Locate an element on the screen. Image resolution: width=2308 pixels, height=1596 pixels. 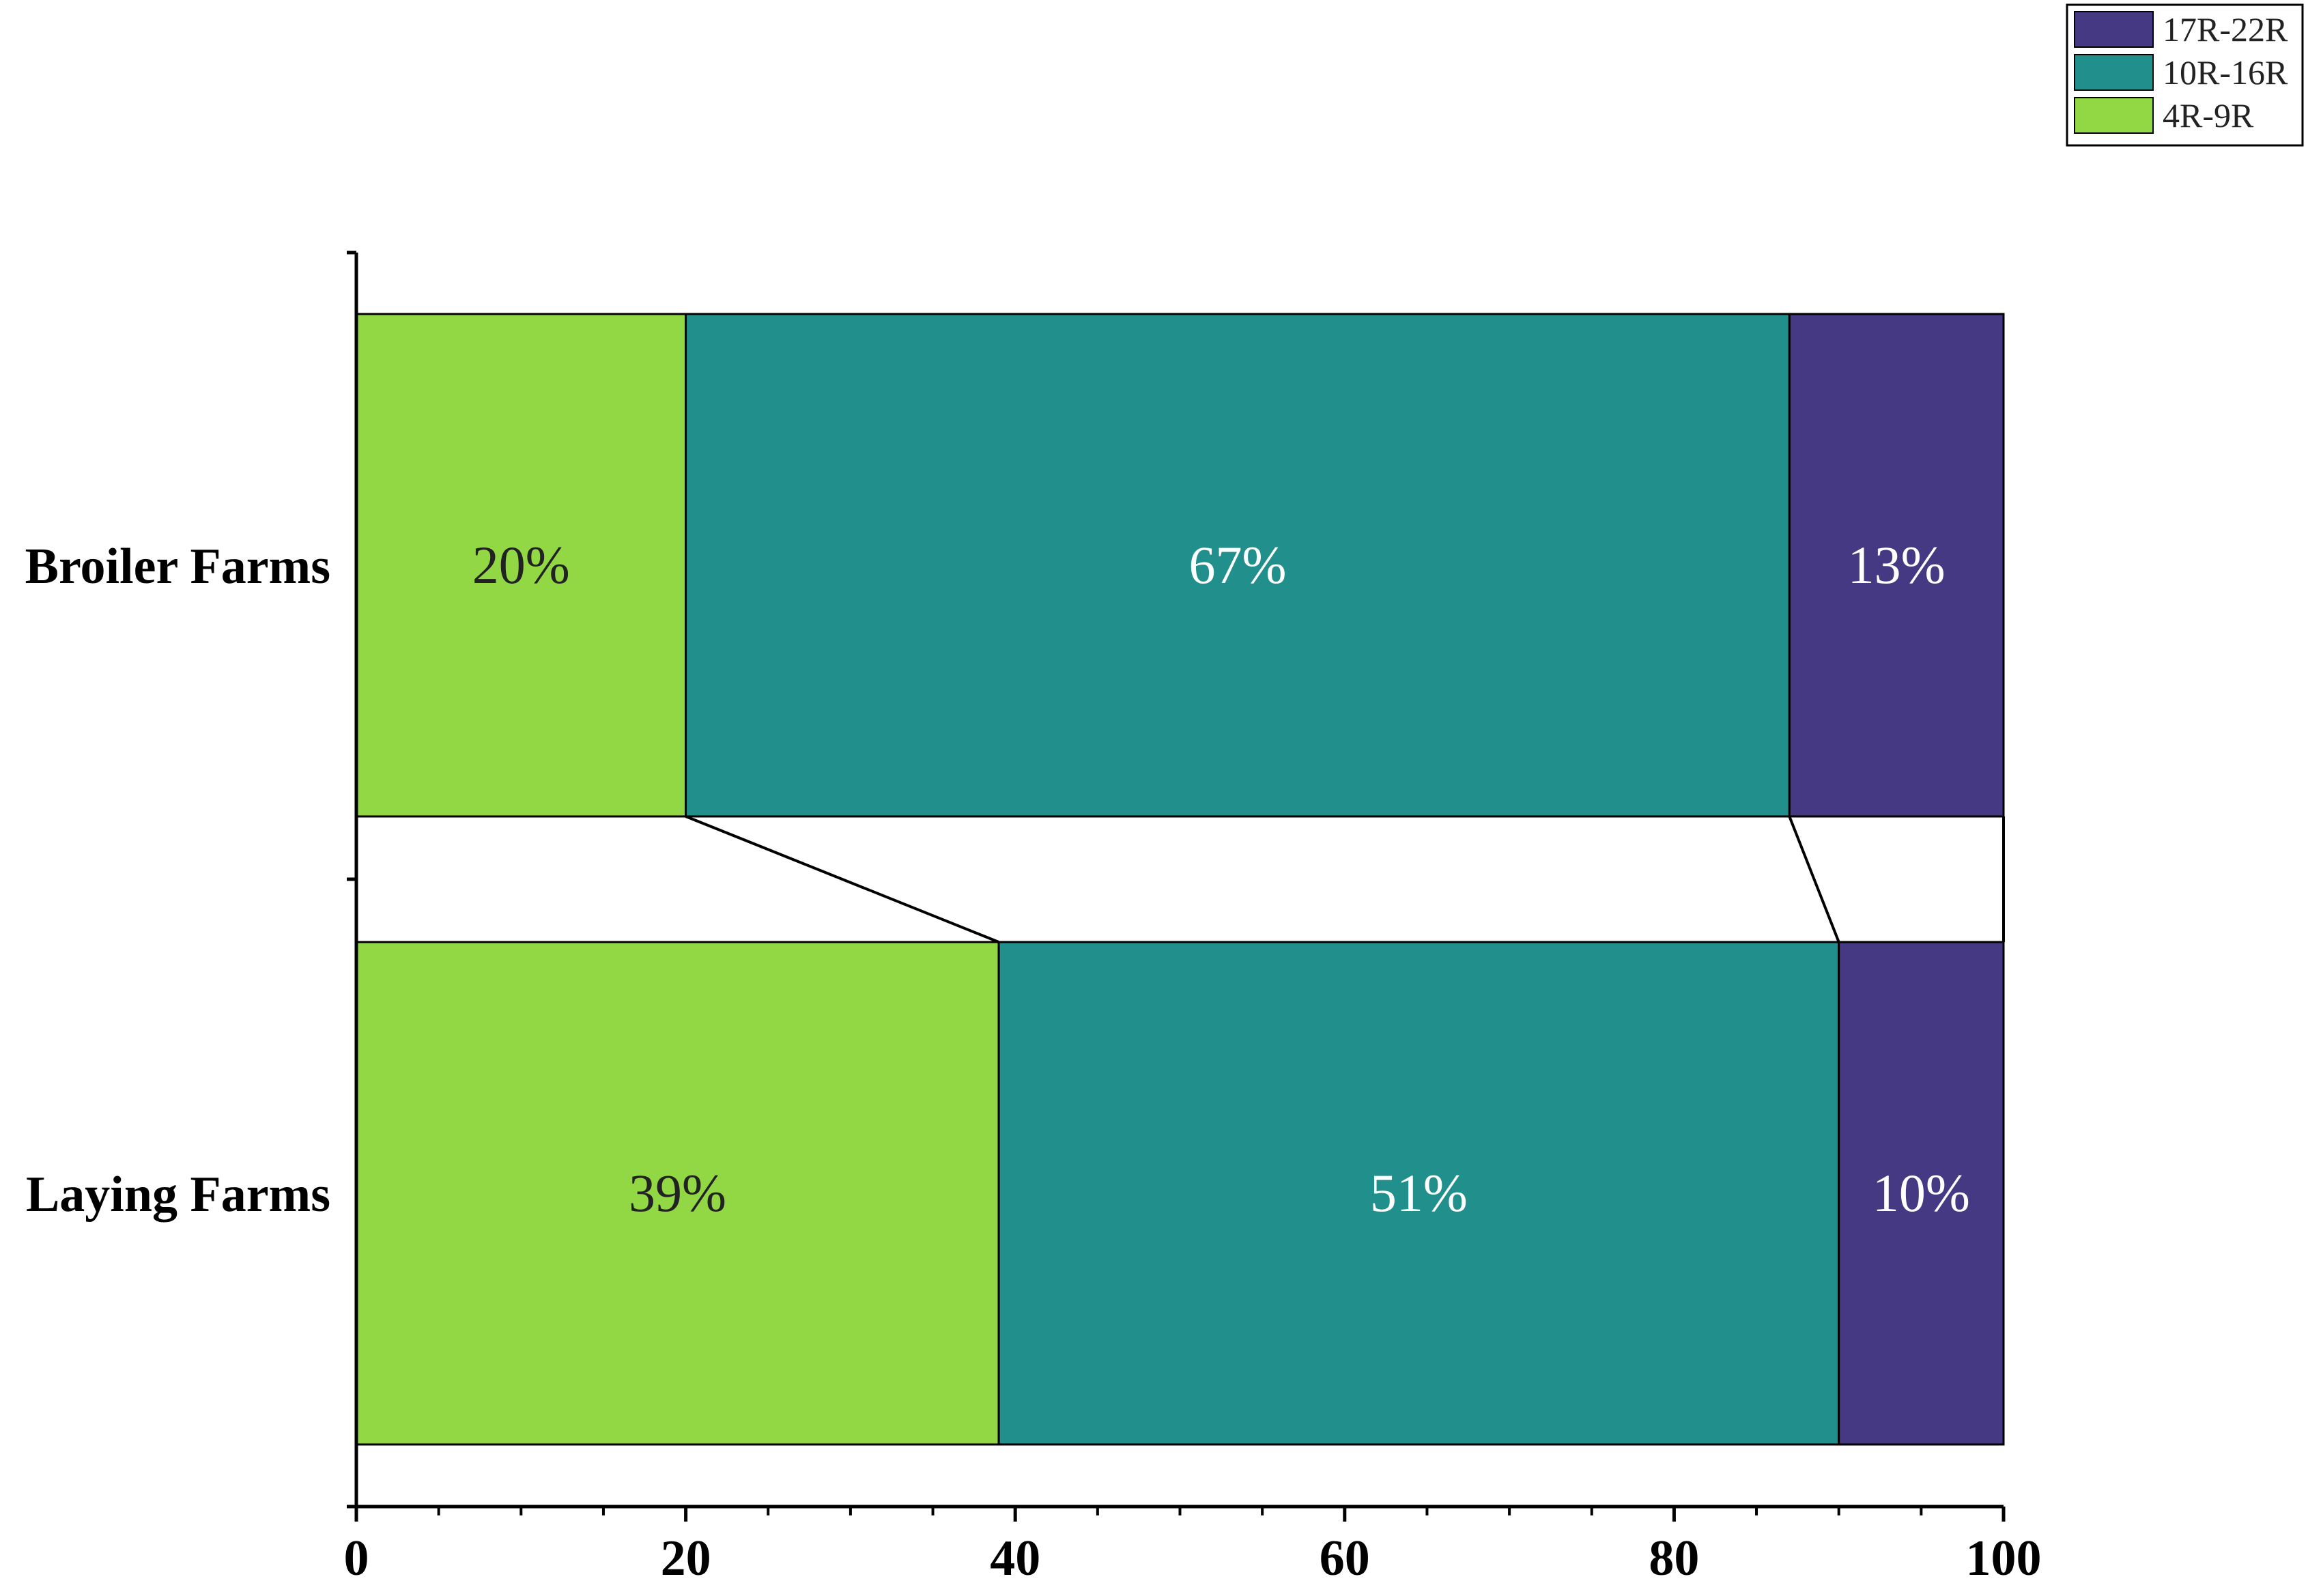
legend: 17R-22R 10R-16R 4R-9R is located at coordinates (2185, 75).